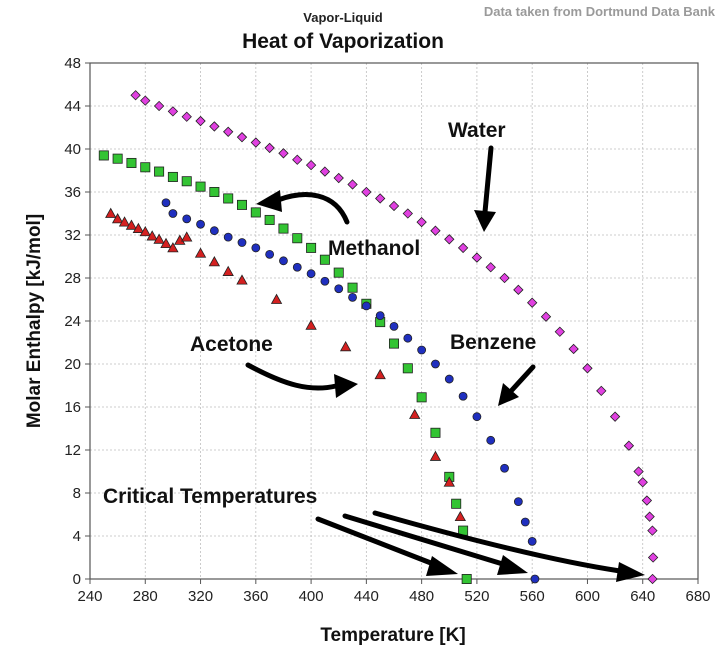 The height and width of the screenshot is (661, 720). Describe the element at coordinates (642, 596) in the screenshot. I see `x-tick-label: 640` at that location.